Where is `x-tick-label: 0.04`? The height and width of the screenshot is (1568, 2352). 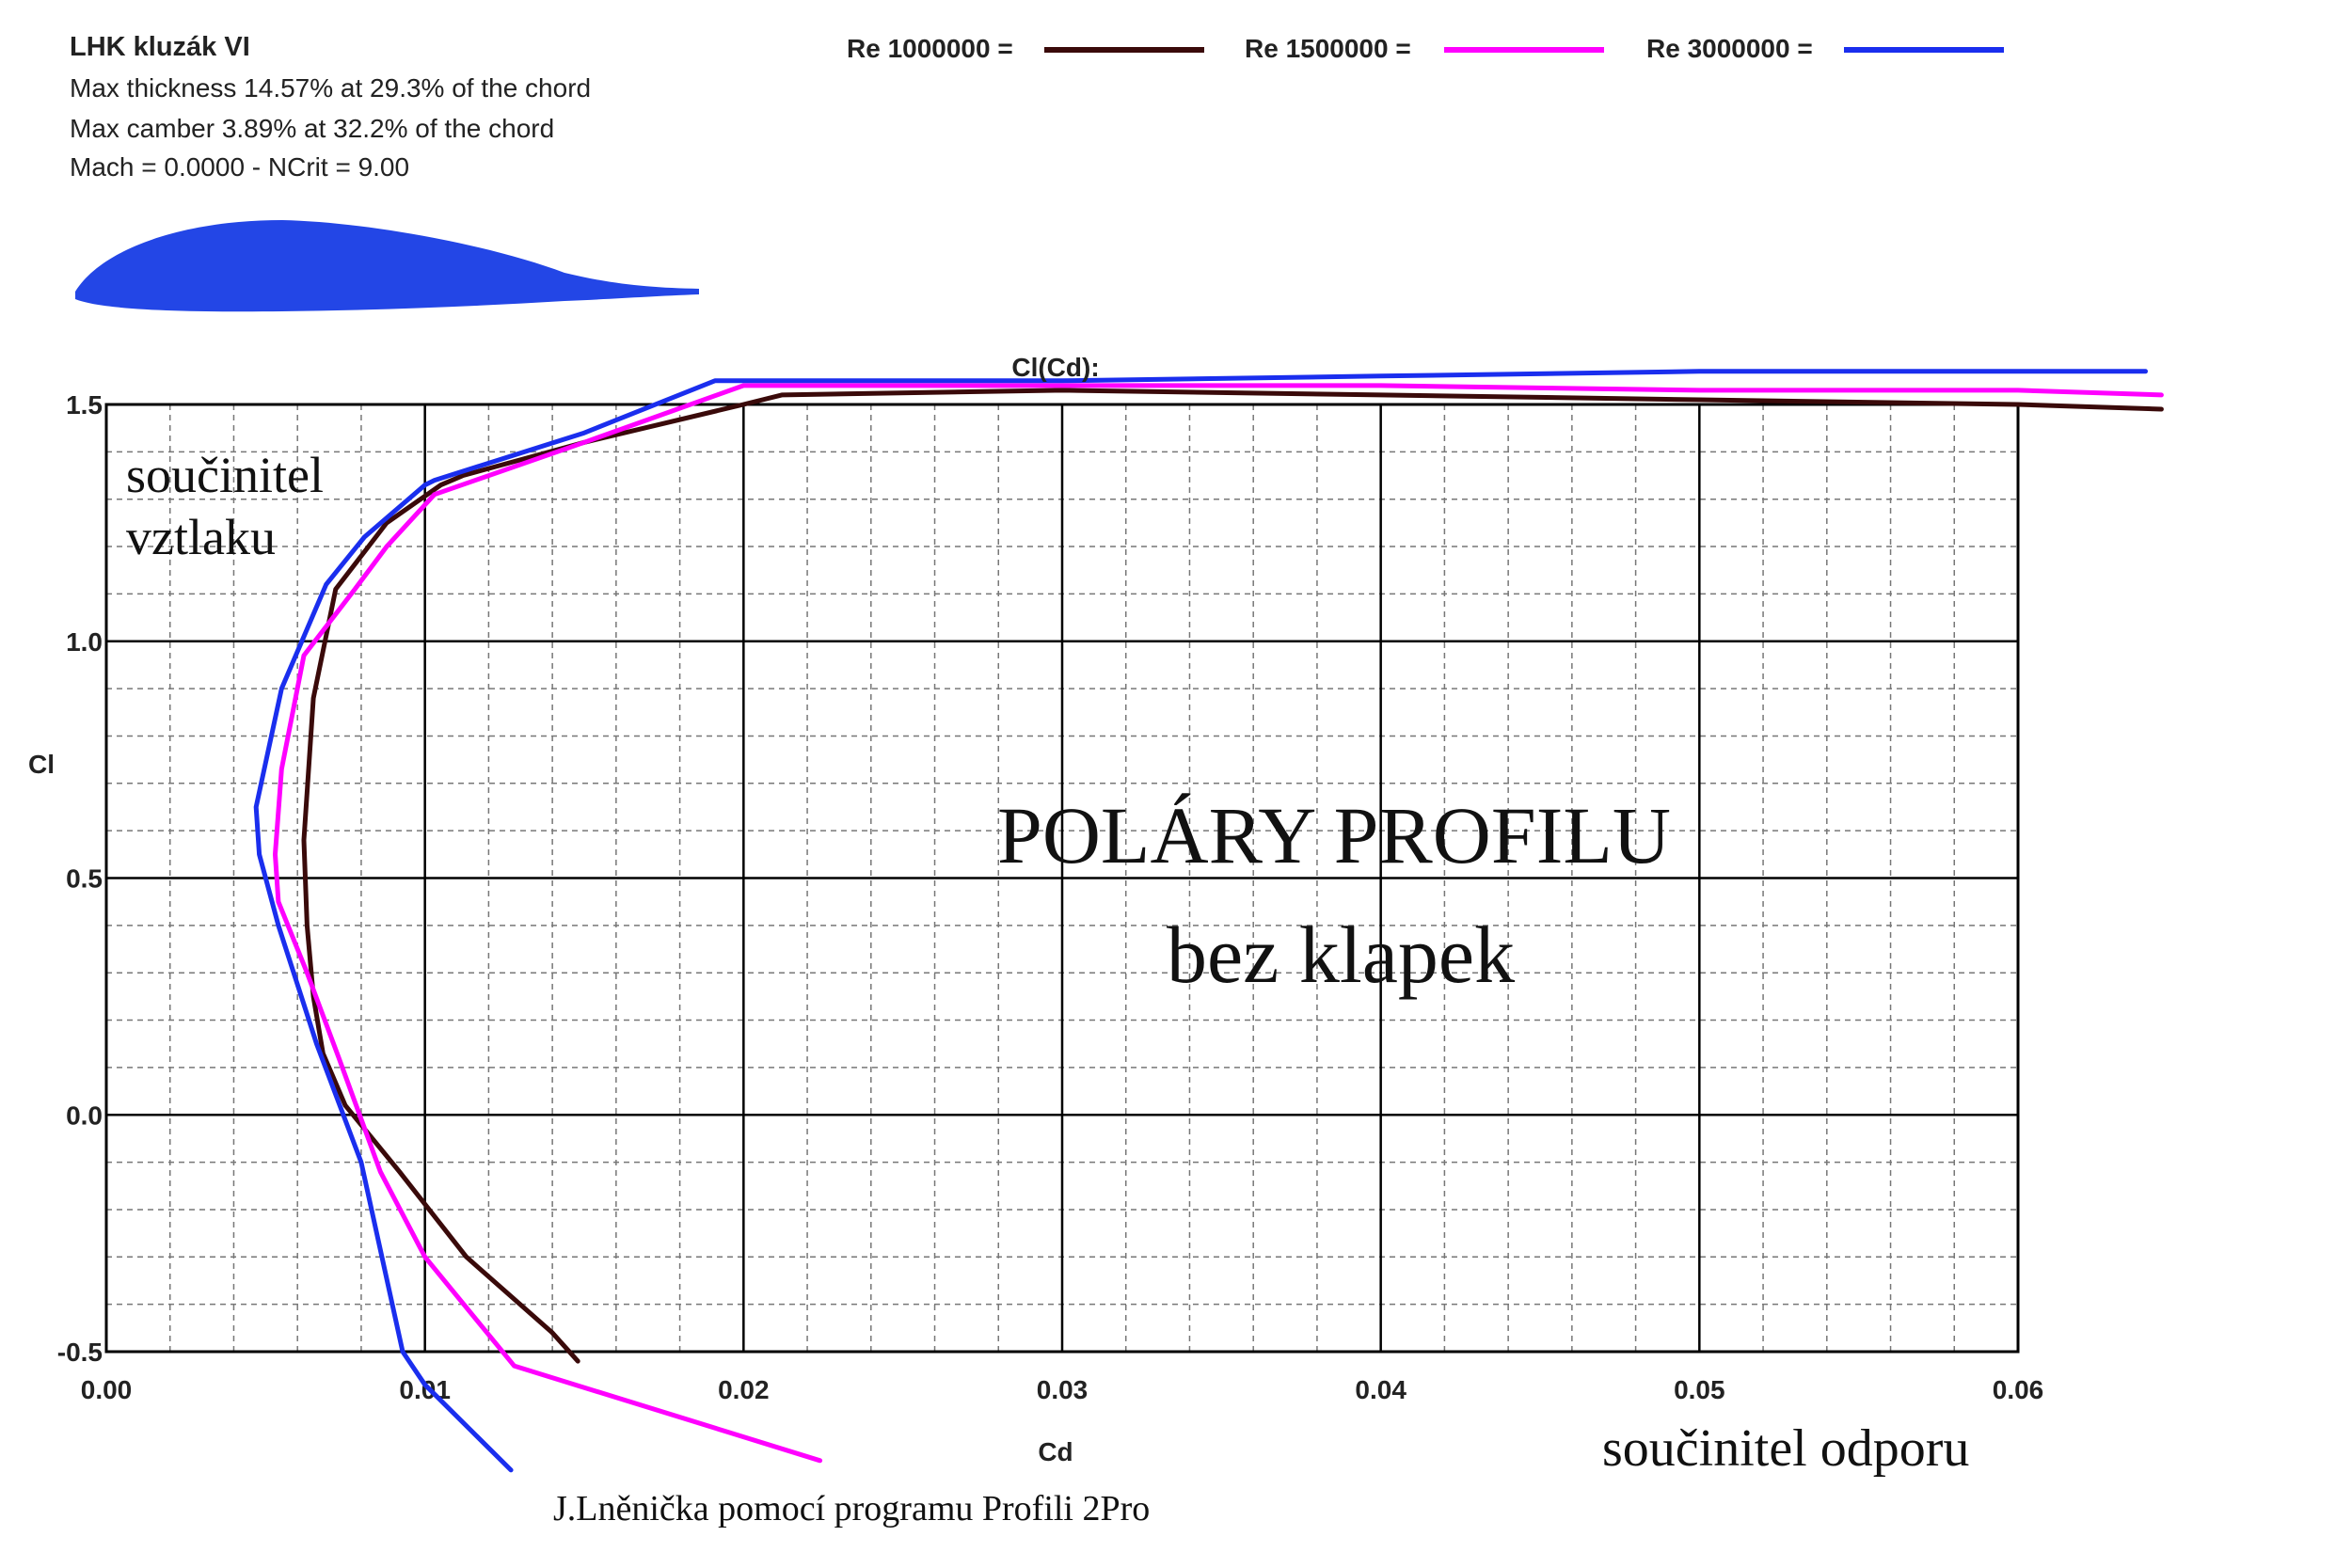 x-tick-label: 0.04 is located at coordinates (1380, 1389).